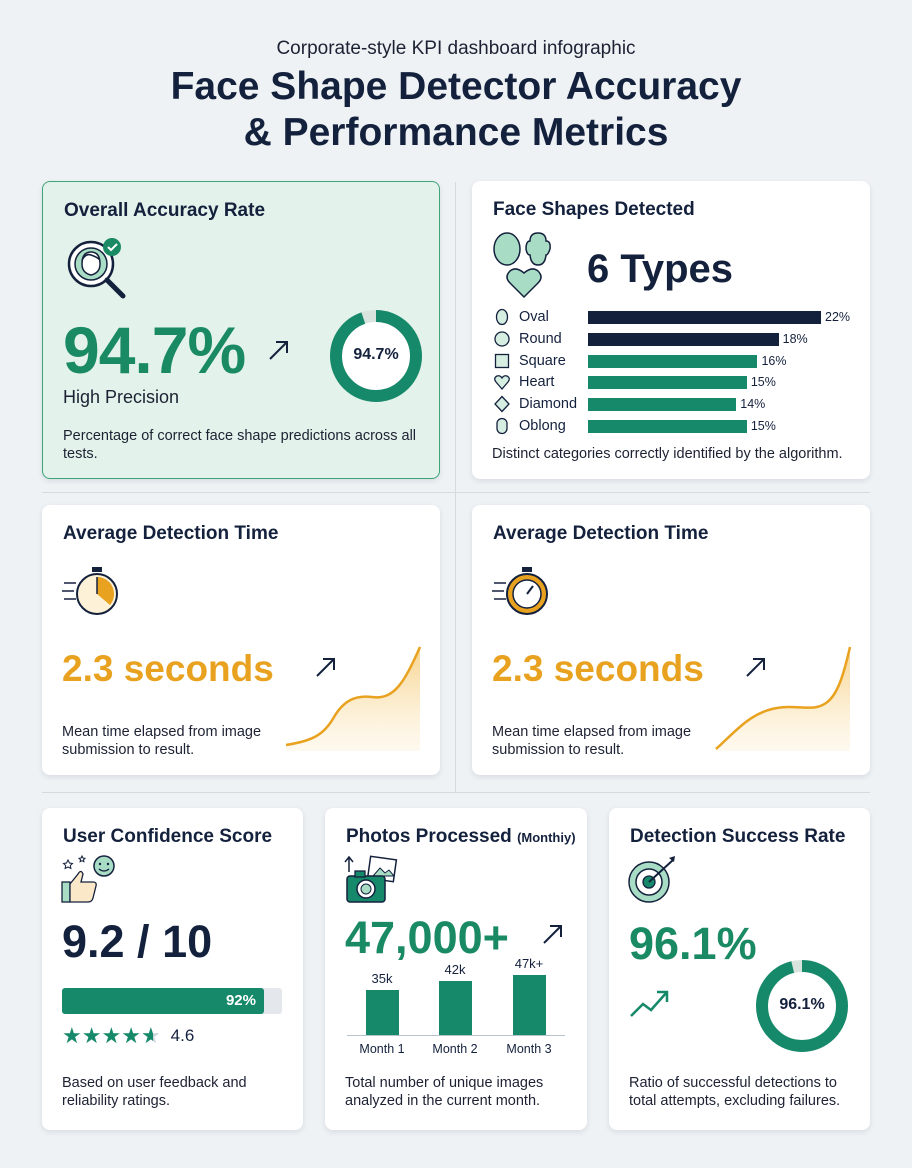 The width and height of the screenshot is (912, 1168). Describe the element at coordinates (795, 339) in the screenshot. I see `shape-pct-round: 18%` at that location.